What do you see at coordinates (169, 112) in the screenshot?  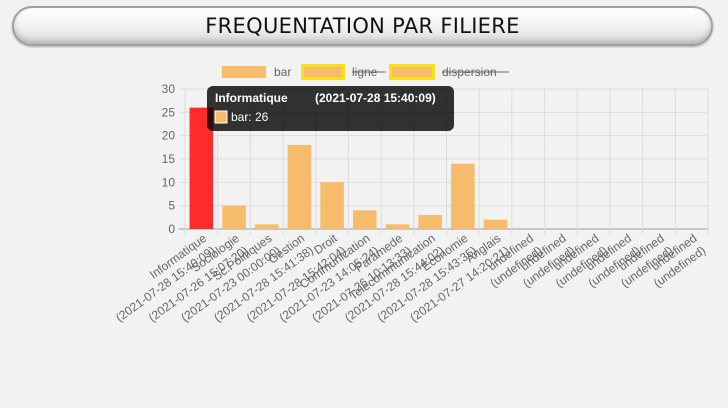 I see `y-tick-label: 25` at bounding box center [169, 112].